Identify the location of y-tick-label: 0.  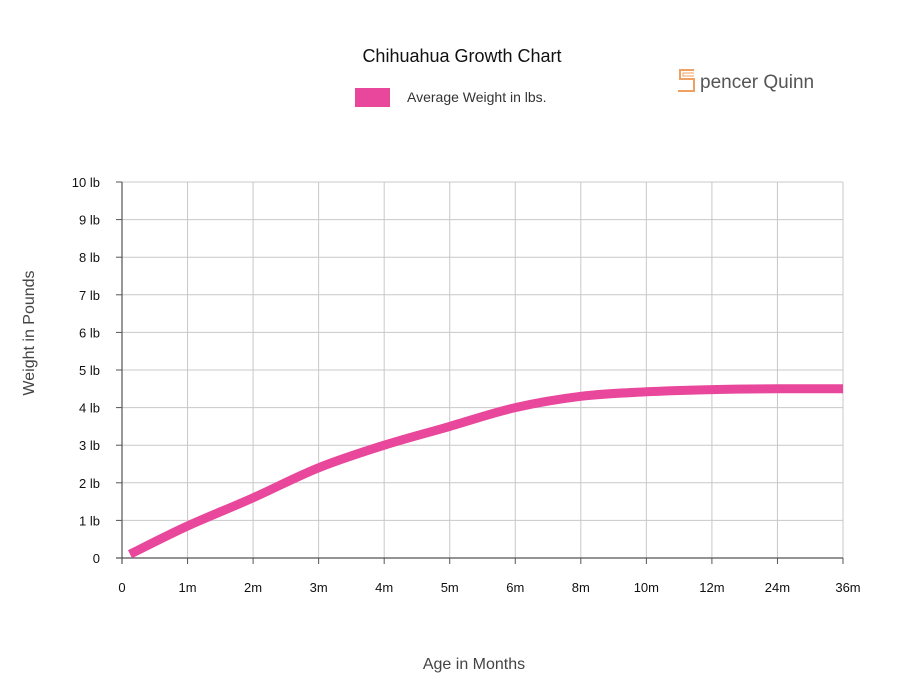
(96, 558).